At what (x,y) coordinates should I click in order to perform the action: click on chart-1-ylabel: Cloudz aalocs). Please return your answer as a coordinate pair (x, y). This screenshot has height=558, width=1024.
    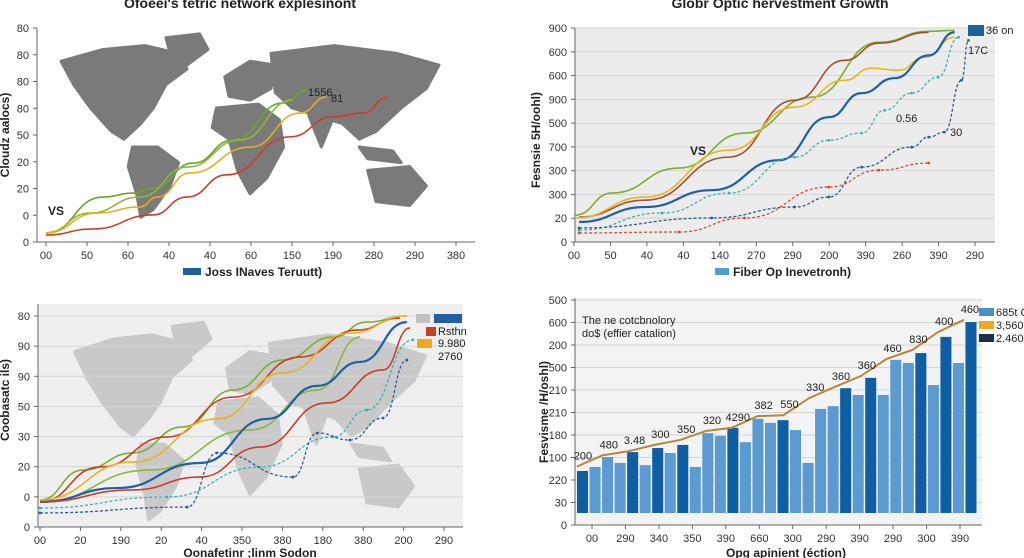
    Looking at the image, I should click on (6, 135).